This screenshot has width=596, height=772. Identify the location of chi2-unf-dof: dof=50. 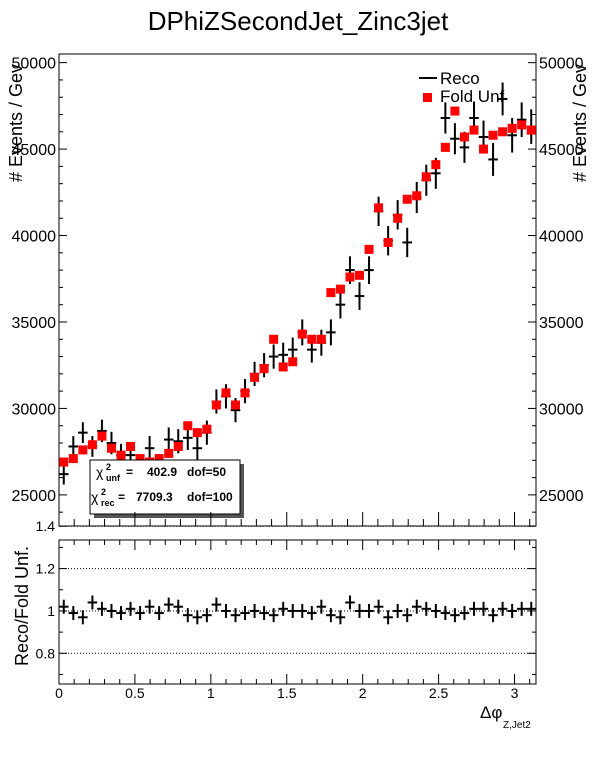
(206, 472).